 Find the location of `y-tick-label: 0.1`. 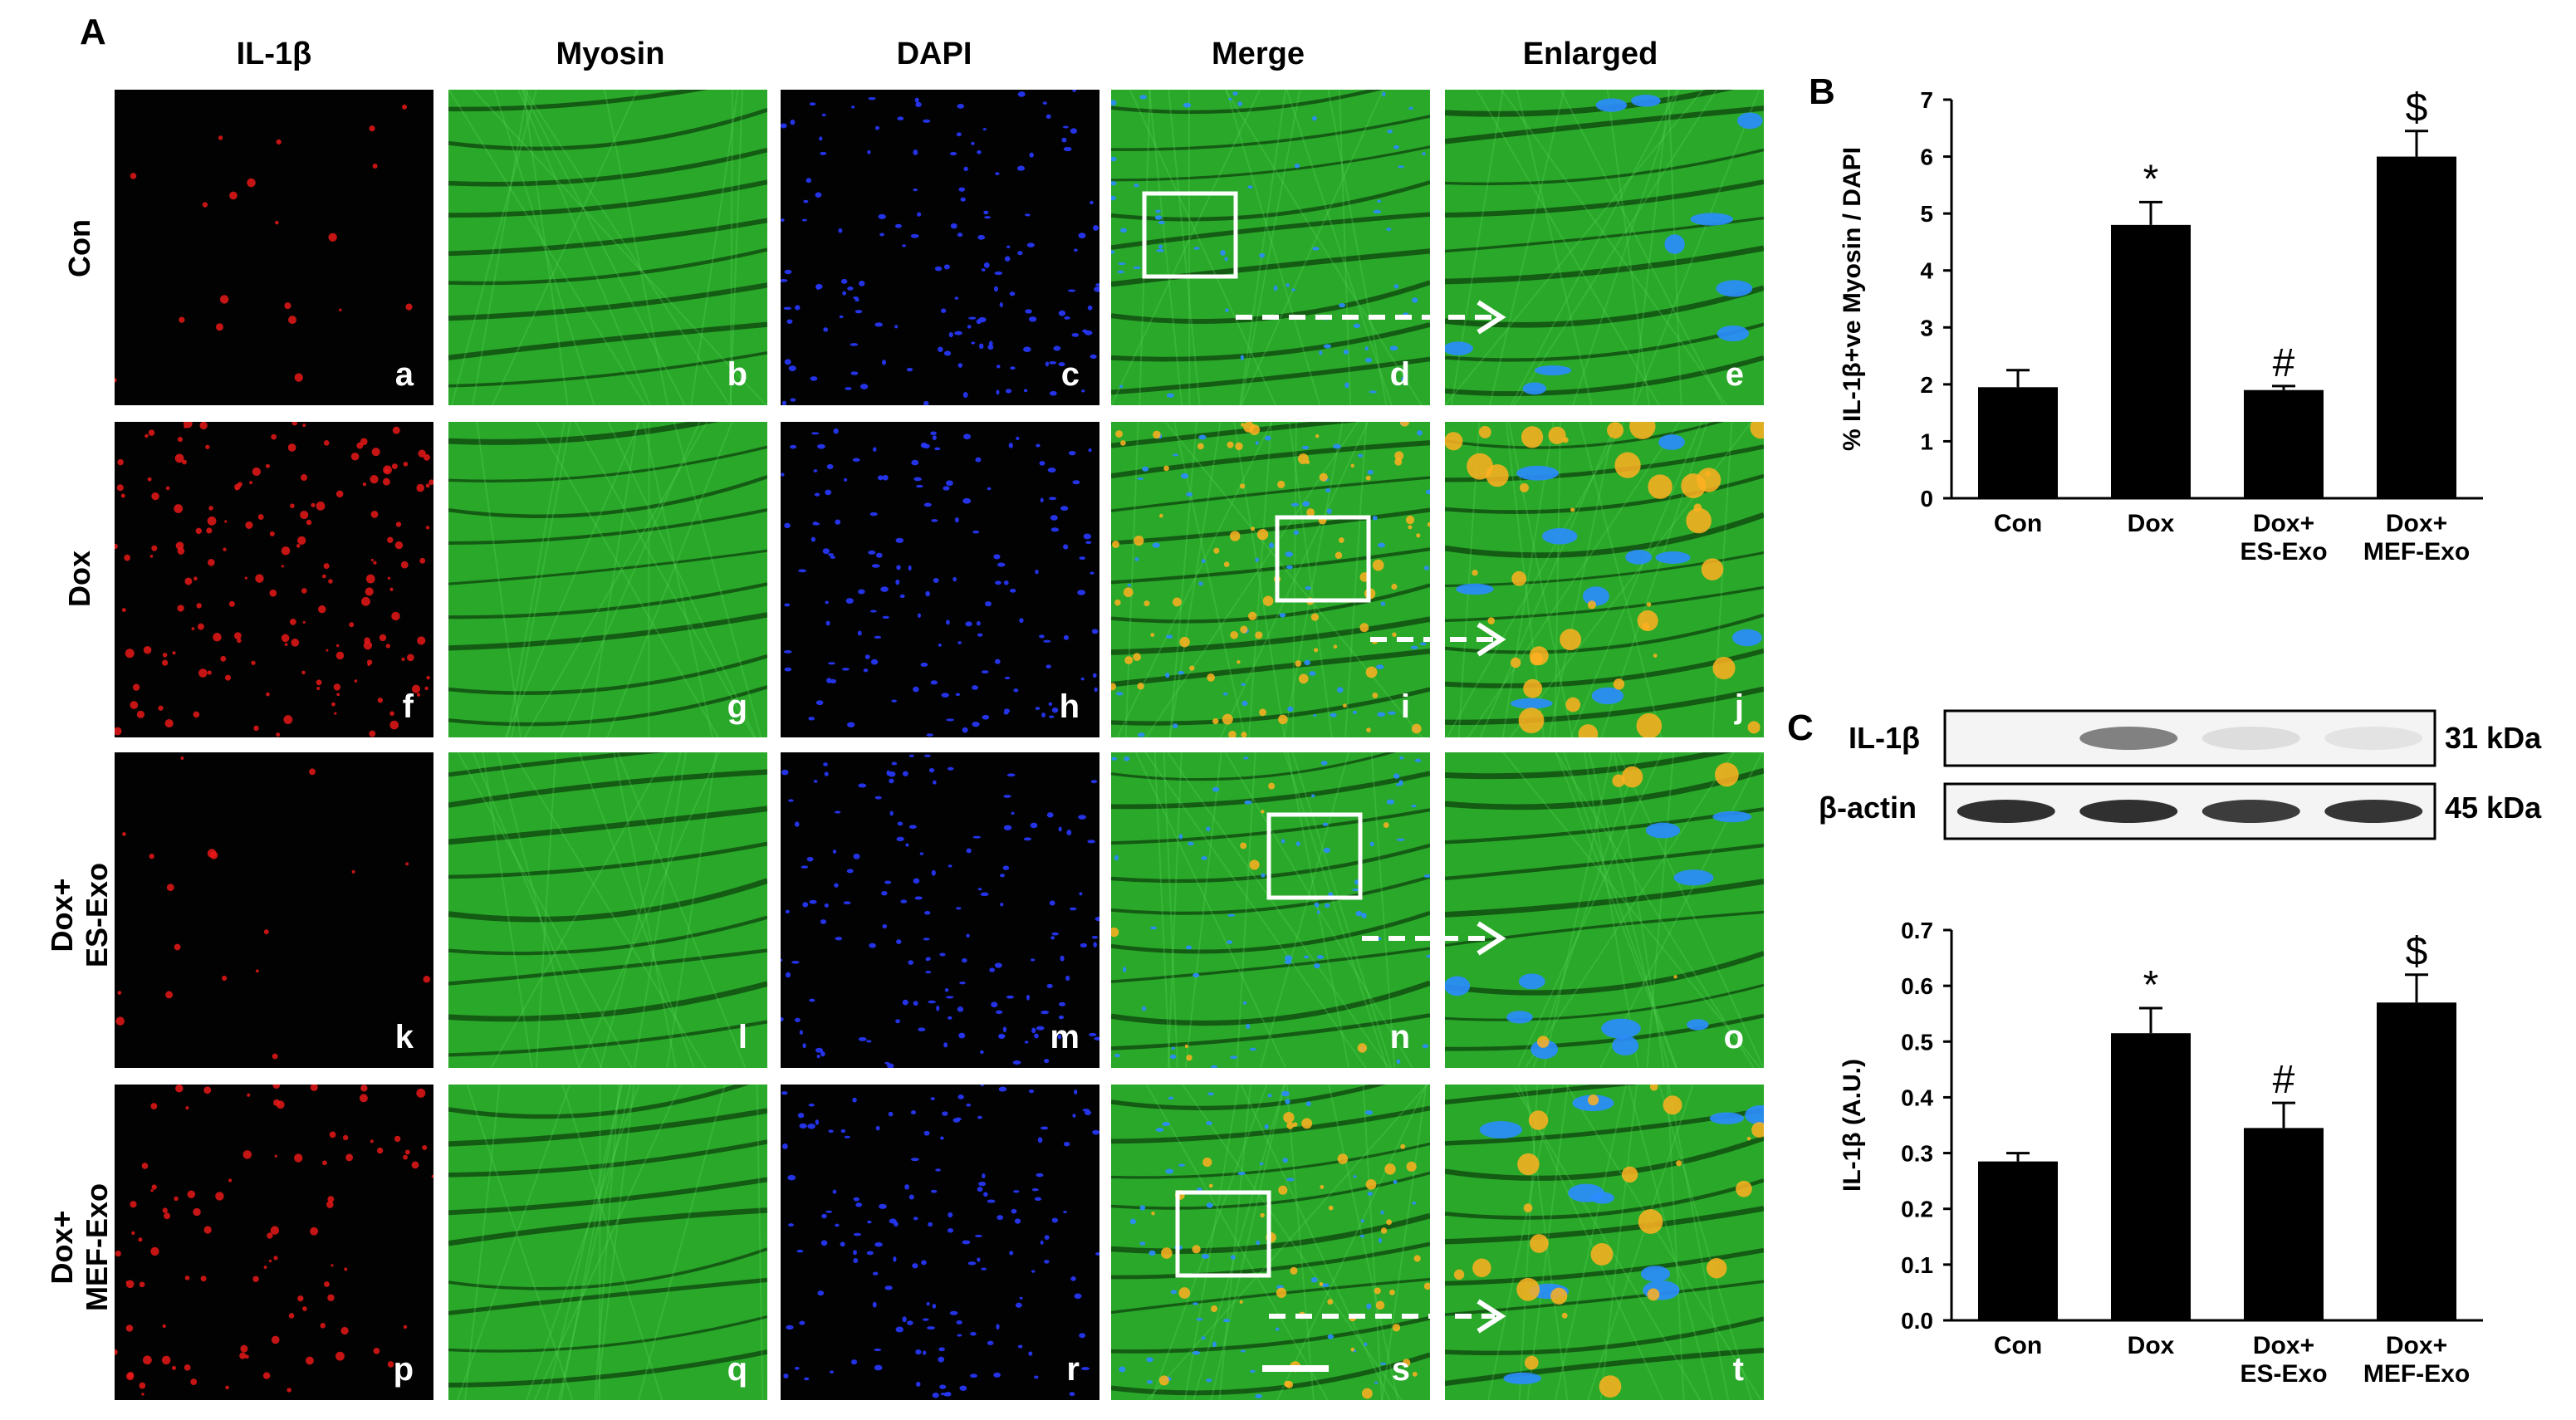

y-tick-label: 0.1 is located at coordinates (1917, 1265).